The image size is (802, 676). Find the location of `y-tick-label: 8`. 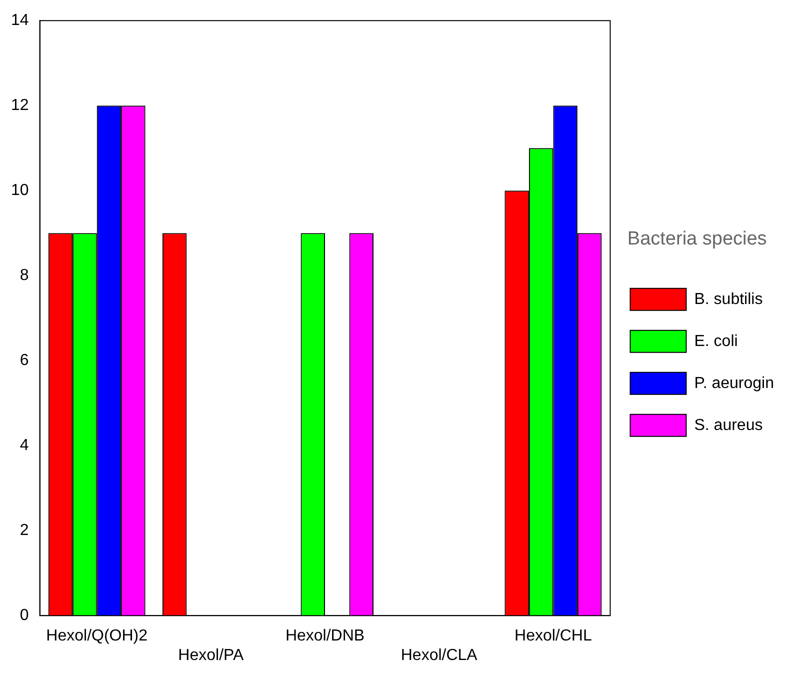

y-tick-label: 8 is located at coordinates (24, 275).